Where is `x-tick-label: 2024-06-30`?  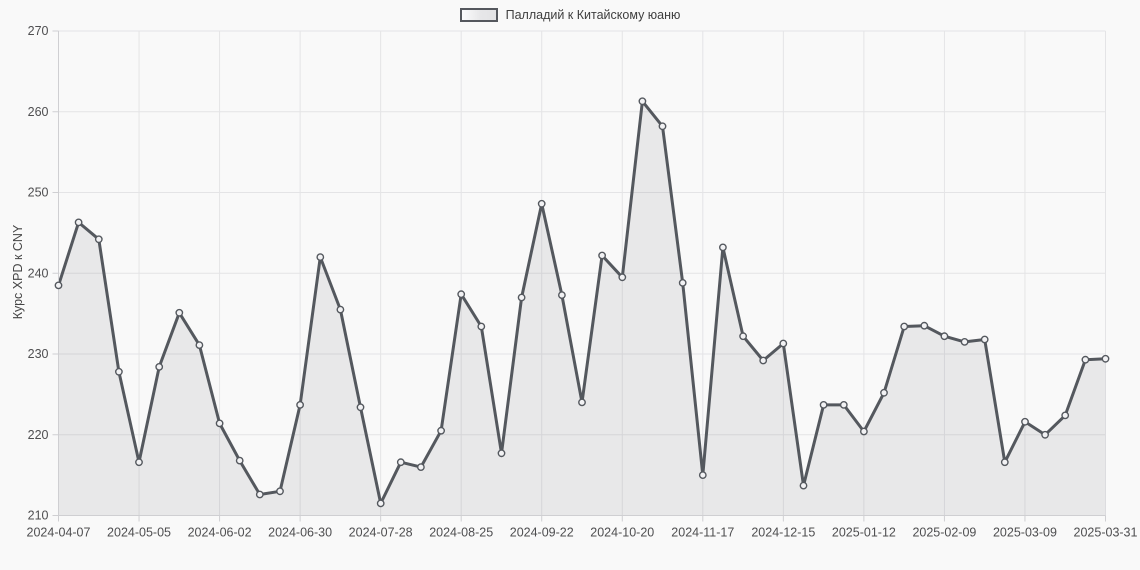 x-tick-label: 2024-06-30 is located at coordinates (300, 533).